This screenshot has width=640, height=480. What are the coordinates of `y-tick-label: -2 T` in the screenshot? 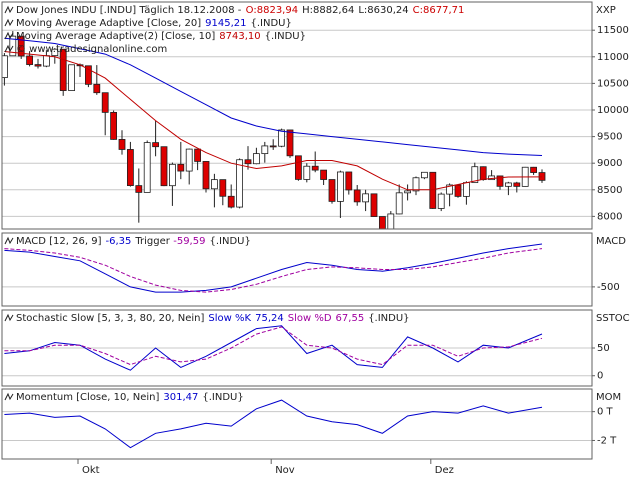 It's located at (607, 440).